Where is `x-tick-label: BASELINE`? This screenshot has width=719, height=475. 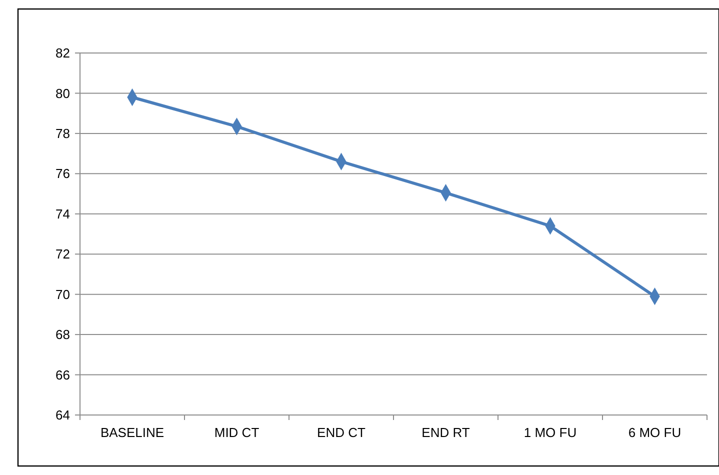
x-tick-label: BASELINE is located at coordinates (132, 432).